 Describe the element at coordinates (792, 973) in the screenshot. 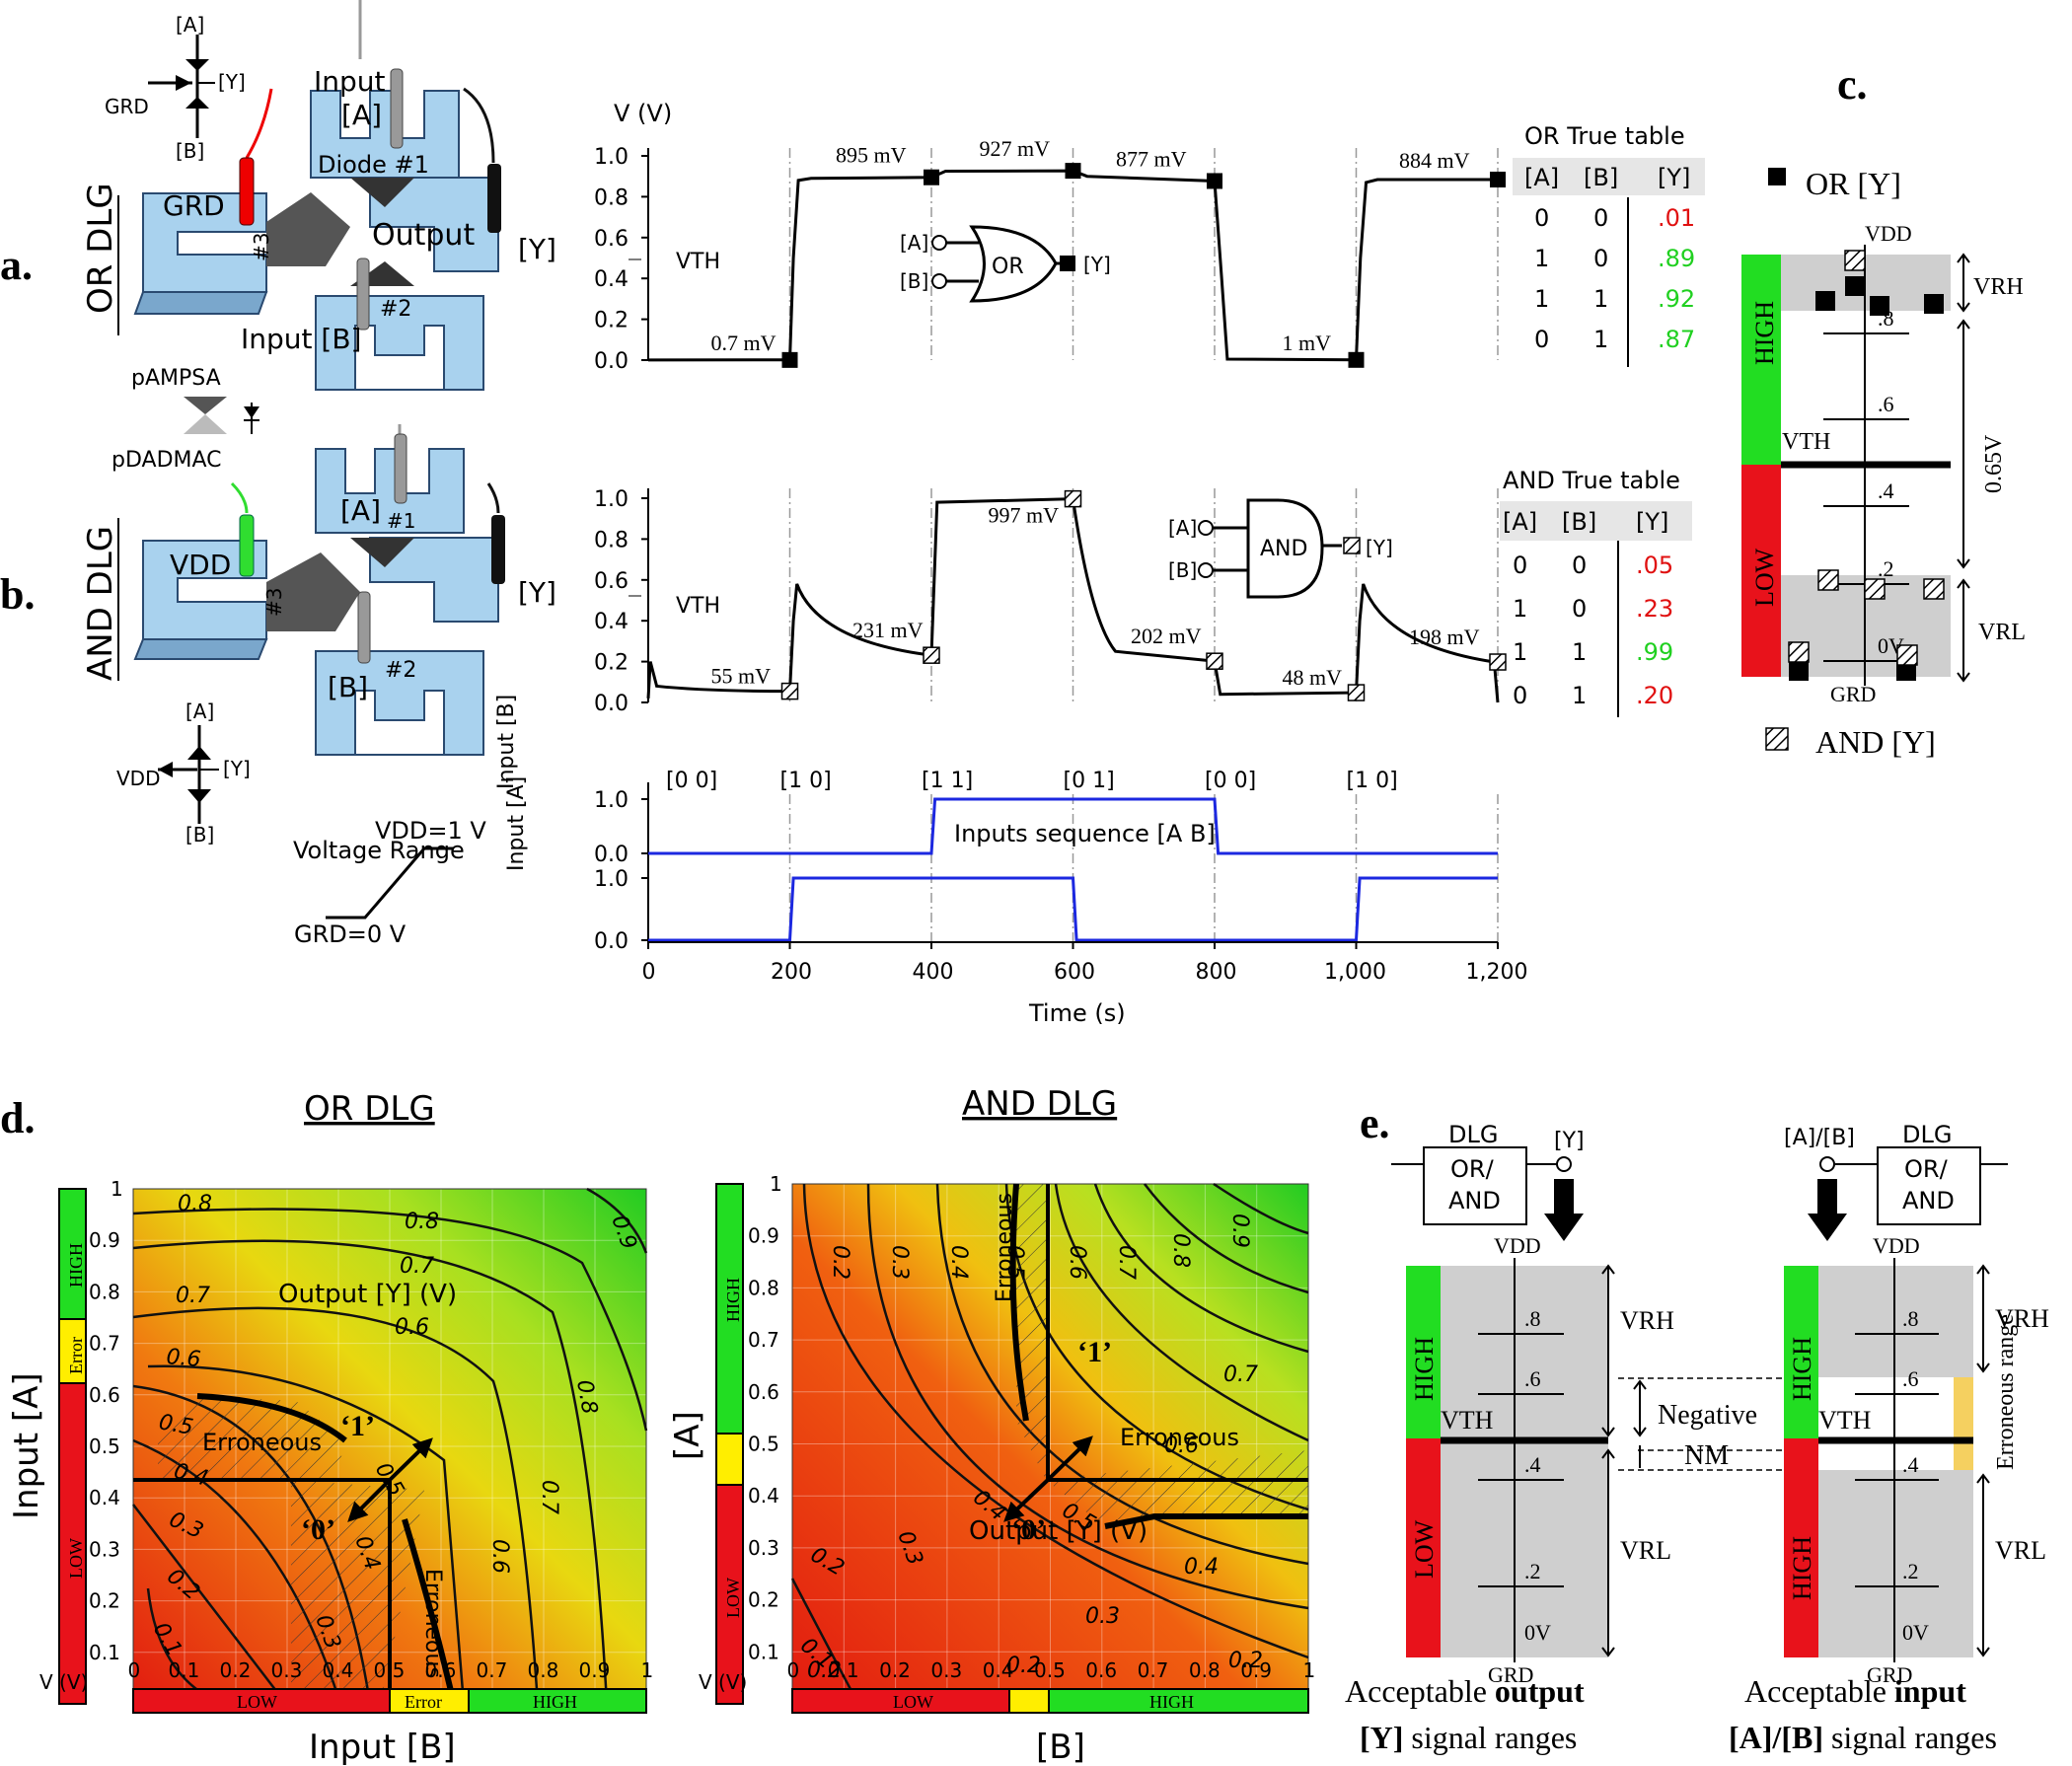

I see `x-tick-label: 200` at that location.